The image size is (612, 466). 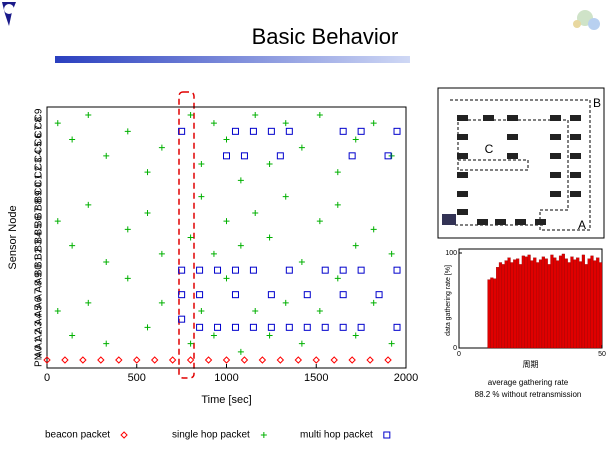 What do you see at coordinates (39, 270) in the screenshot?
I see `y-tick-label: B0` at bounding box center [39, 270].